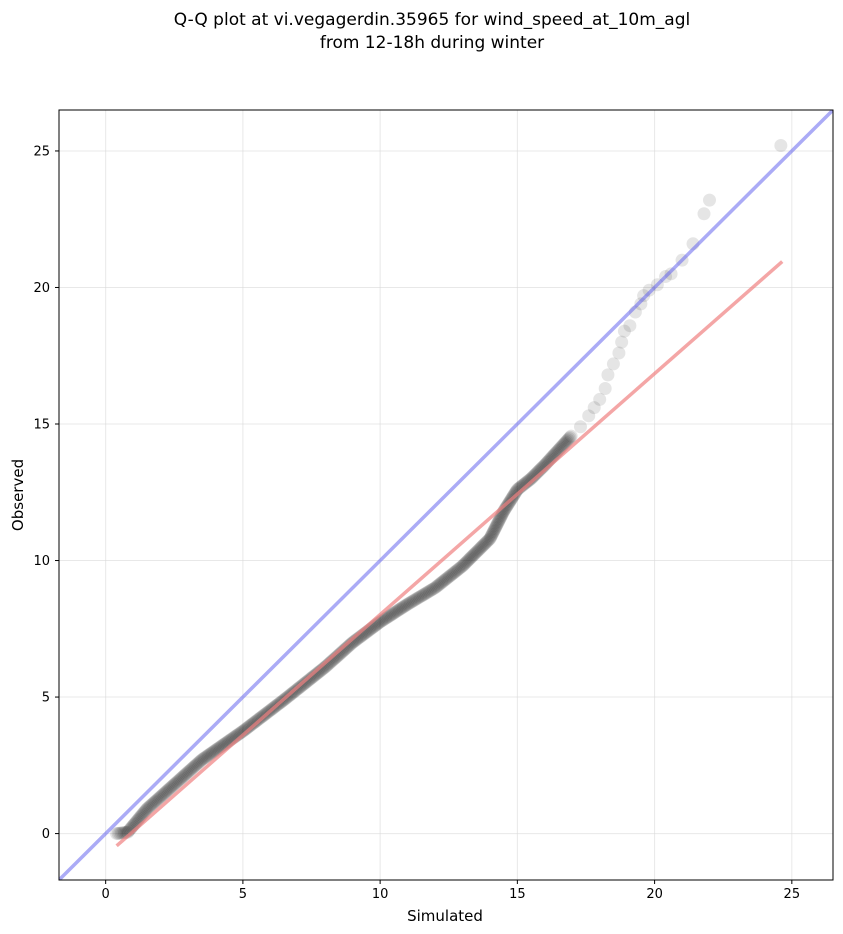 This screenshot has height=934, width=843. Describe the element at coordinates (654, 894) in the screenshot. I see `x-tick-label-4: 20` at that location.